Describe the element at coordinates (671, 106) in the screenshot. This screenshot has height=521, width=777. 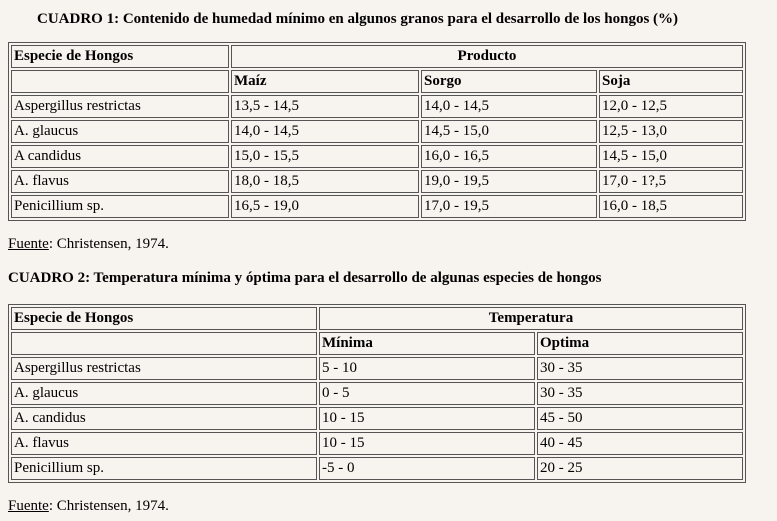
I see `value-cell: 12,0 - 12,5` at that location.